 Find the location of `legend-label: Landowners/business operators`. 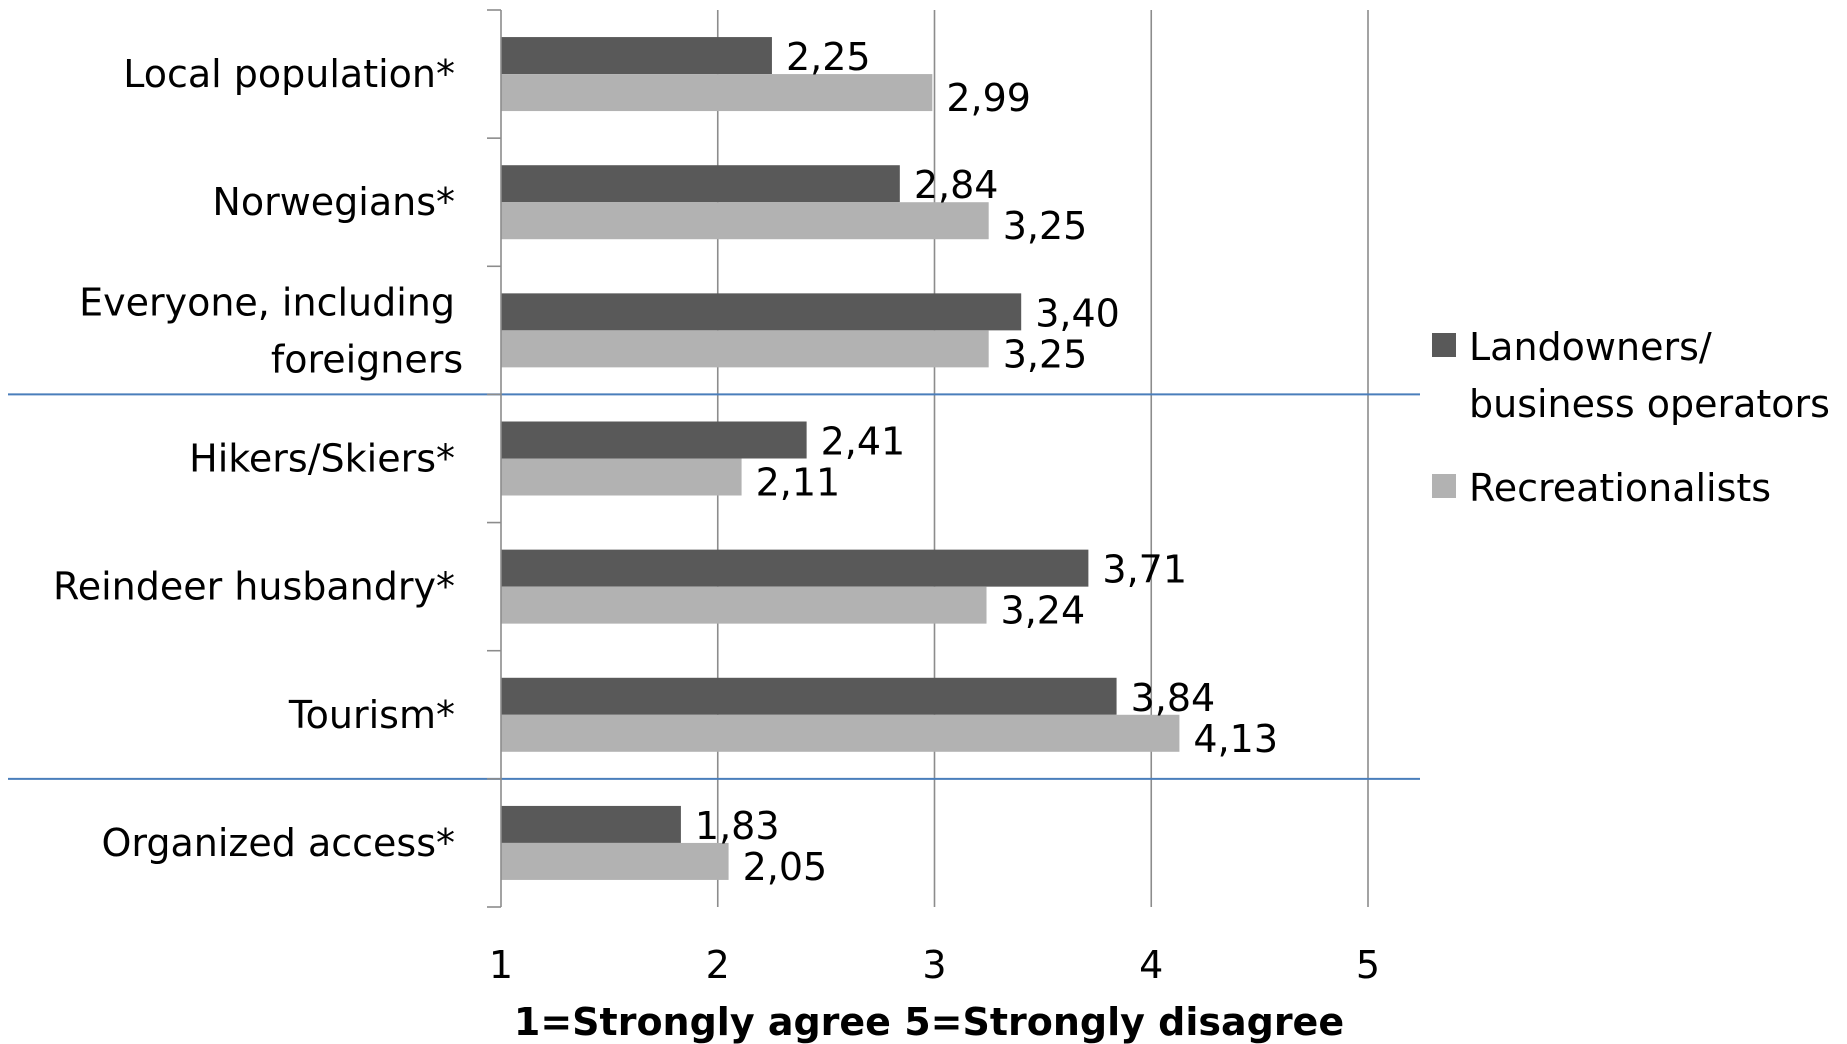

legend-label: Landowners/business operators is located at coordinates (1649, 375).